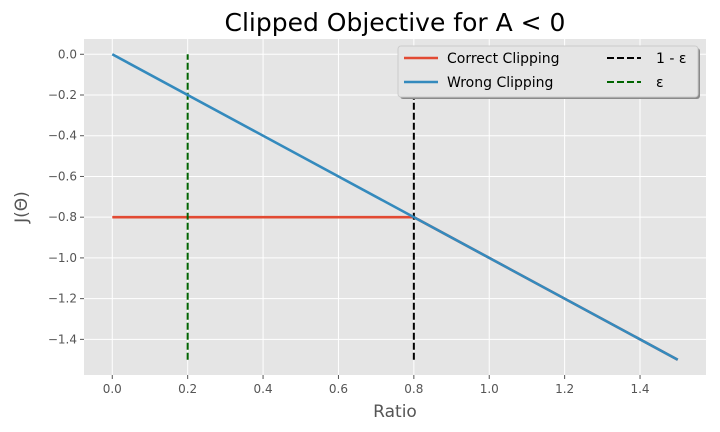  Describe the element at coordinates (660, 83) in the screenshot. I see `legend-label: ε` at that location.